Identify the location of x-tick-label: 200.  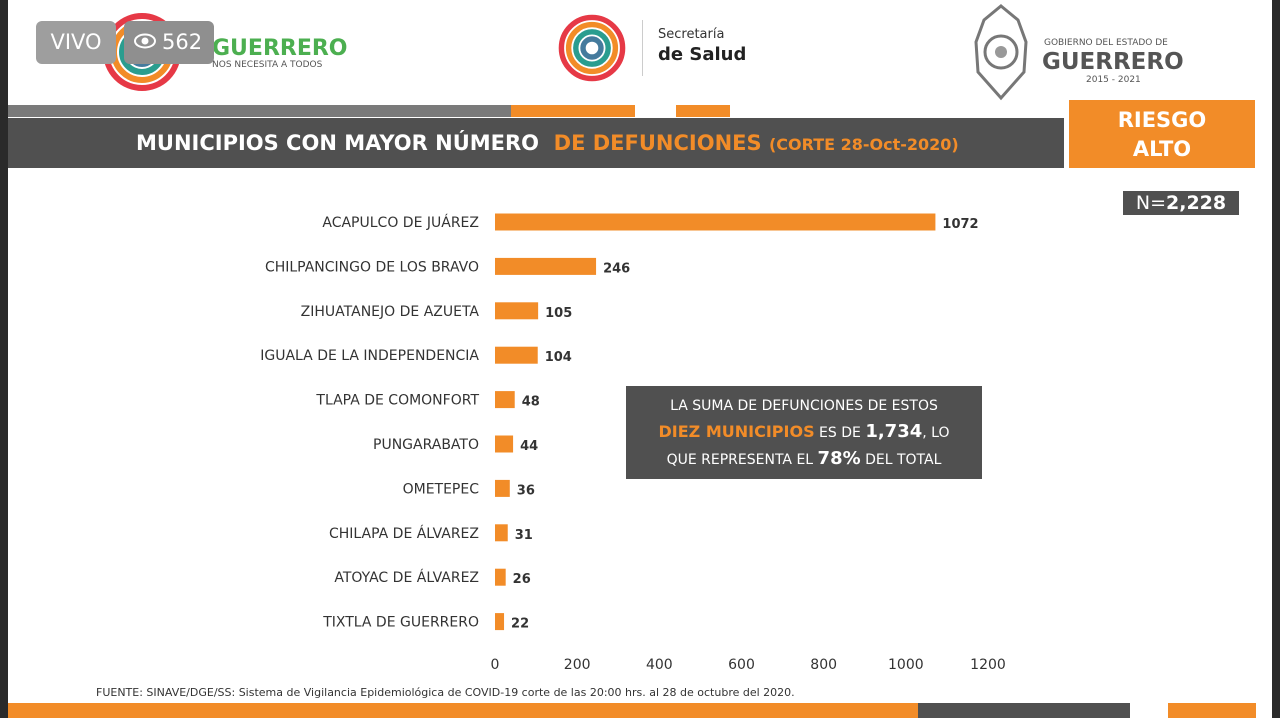
(577, 665).